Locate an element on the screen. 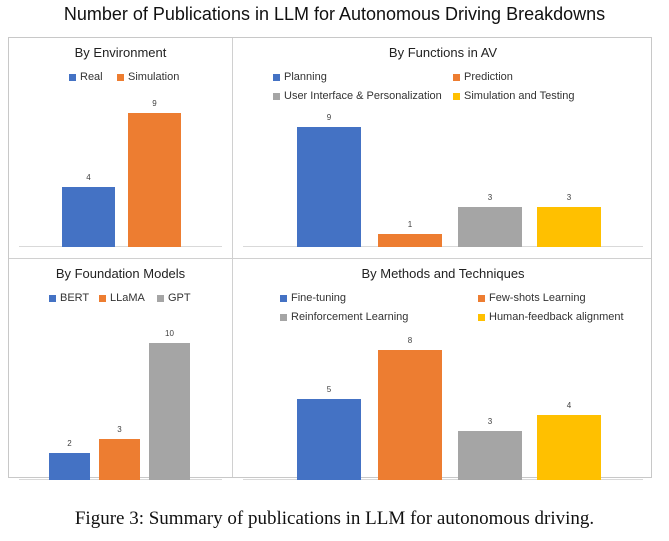  legend-label: Human-feedback alignment is located at coordinates (556, 317).